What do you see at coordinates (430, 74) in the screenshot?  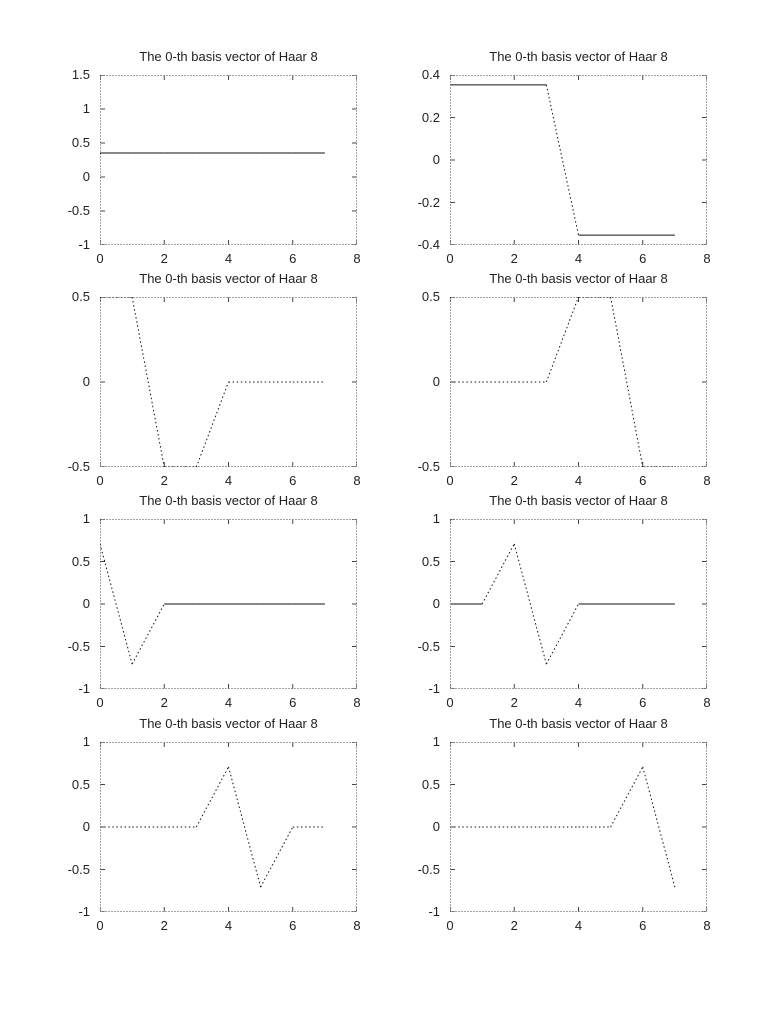 I see `y-tick-label: 0.4` at bounding box center [430, 74].